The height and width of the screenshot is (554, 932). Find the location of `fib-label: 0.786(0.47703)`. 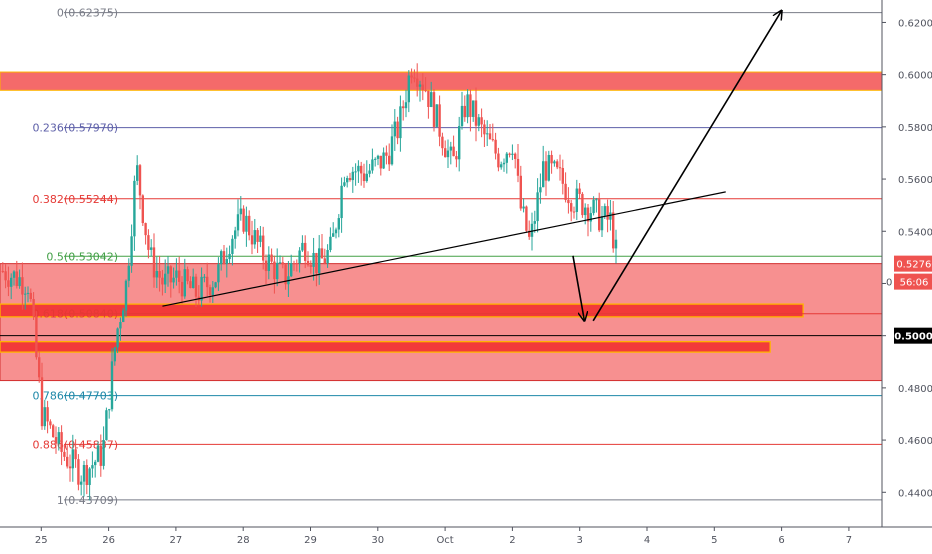

fib-label: 0.786(0.47703) is located at coordinates (75, 396).